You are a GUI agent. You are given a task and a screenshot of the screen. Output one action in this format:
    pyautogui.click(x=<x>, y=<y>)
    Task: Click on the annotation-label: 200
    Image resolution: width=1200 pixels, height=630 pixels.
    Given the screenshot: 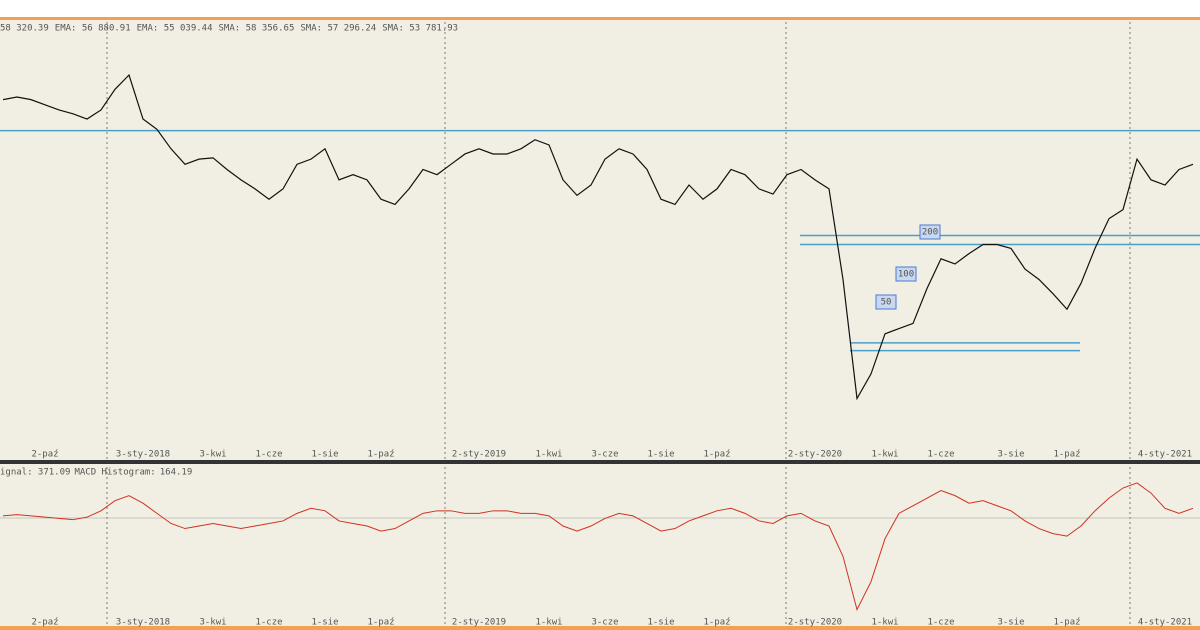 What is the action you would take?
    pyautogui.click(x=930, y=233)
    